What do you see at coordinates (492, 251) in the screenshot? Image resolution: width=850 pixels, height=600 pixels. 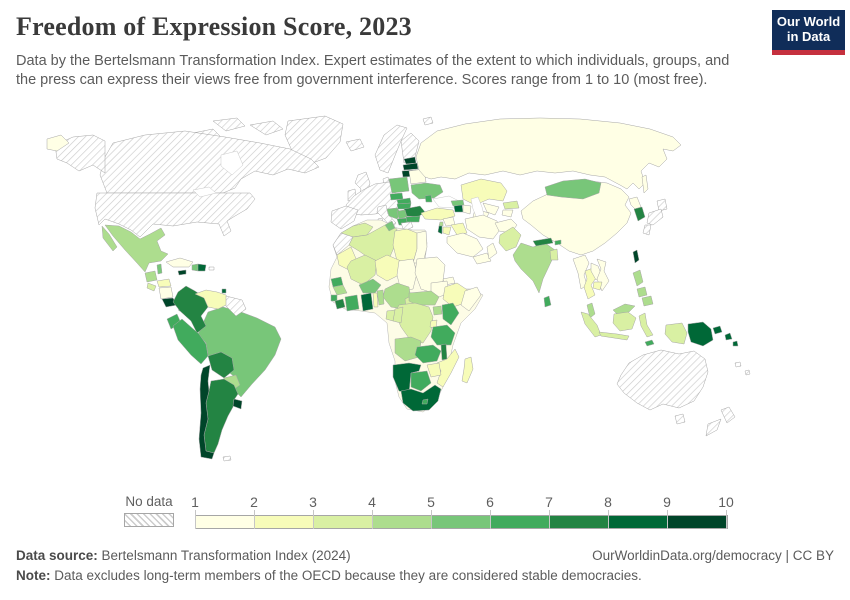 I see `country-oman` at bounding box center [492, 251].